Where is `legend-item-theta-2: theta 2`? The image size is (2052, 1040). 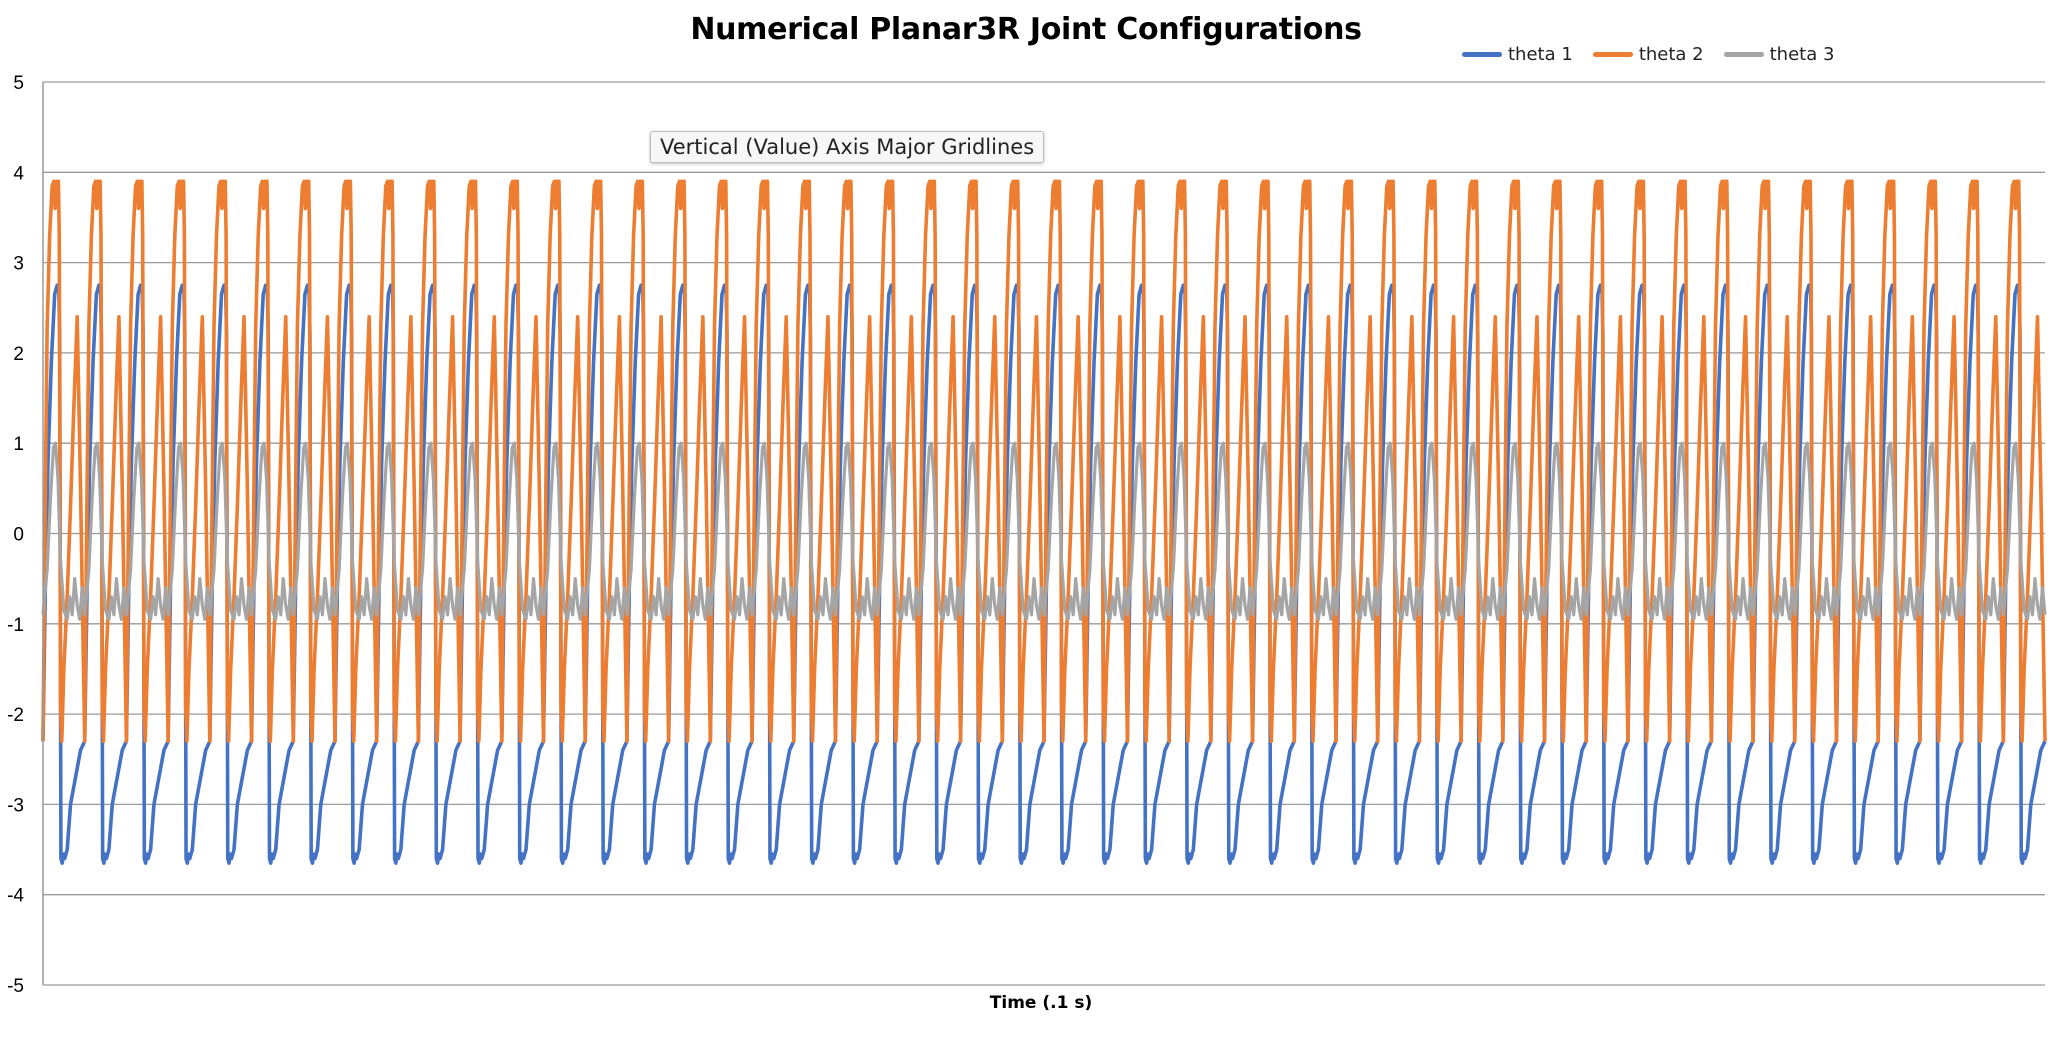
legend-item-theta-2: theta 2 is located at coordinates (1648, 54).